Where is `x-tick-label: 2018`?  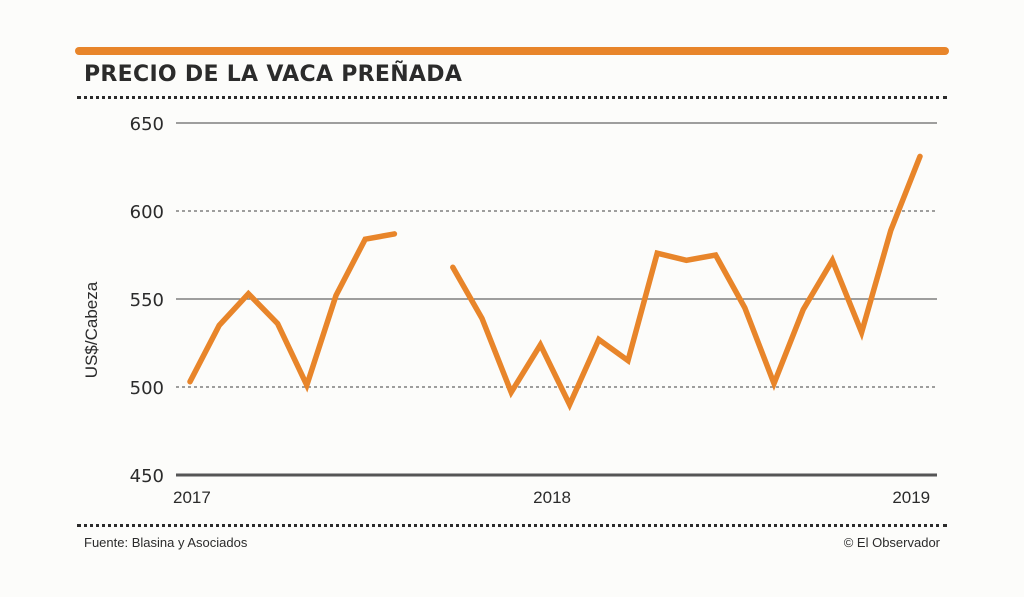
x-tick-label: 2018 is located at coordinates (552, 497).